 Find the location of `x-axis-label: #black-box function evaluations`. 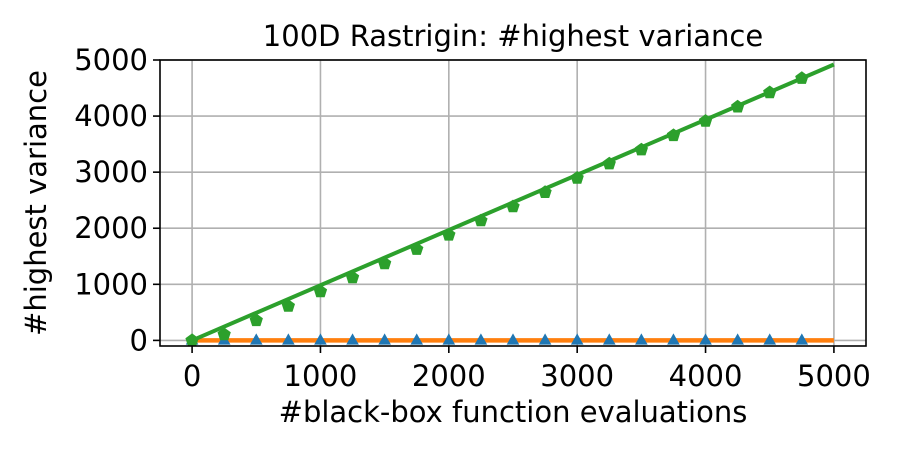

x-axis-label: #black-box function evaluations is located at coordinates (513, 412).